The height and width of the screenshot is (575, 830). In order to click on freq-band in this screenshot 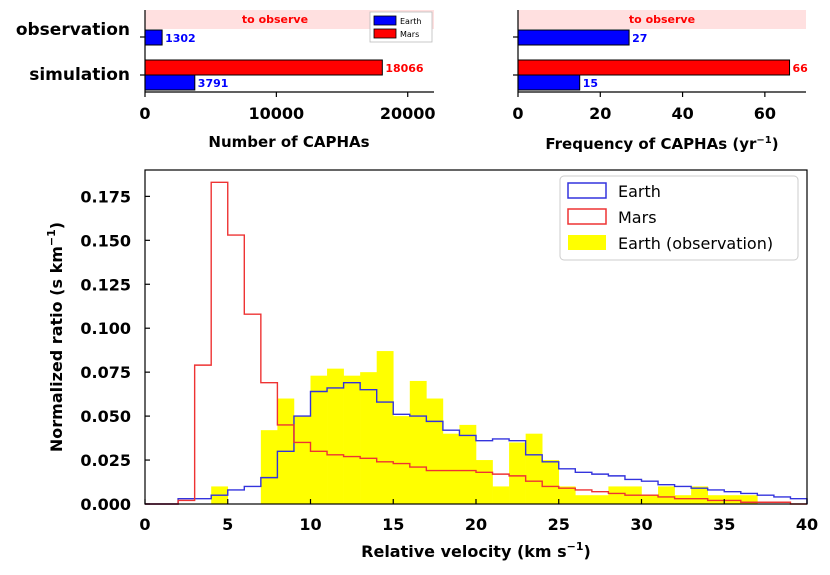, I will do `click(662, 19)`.